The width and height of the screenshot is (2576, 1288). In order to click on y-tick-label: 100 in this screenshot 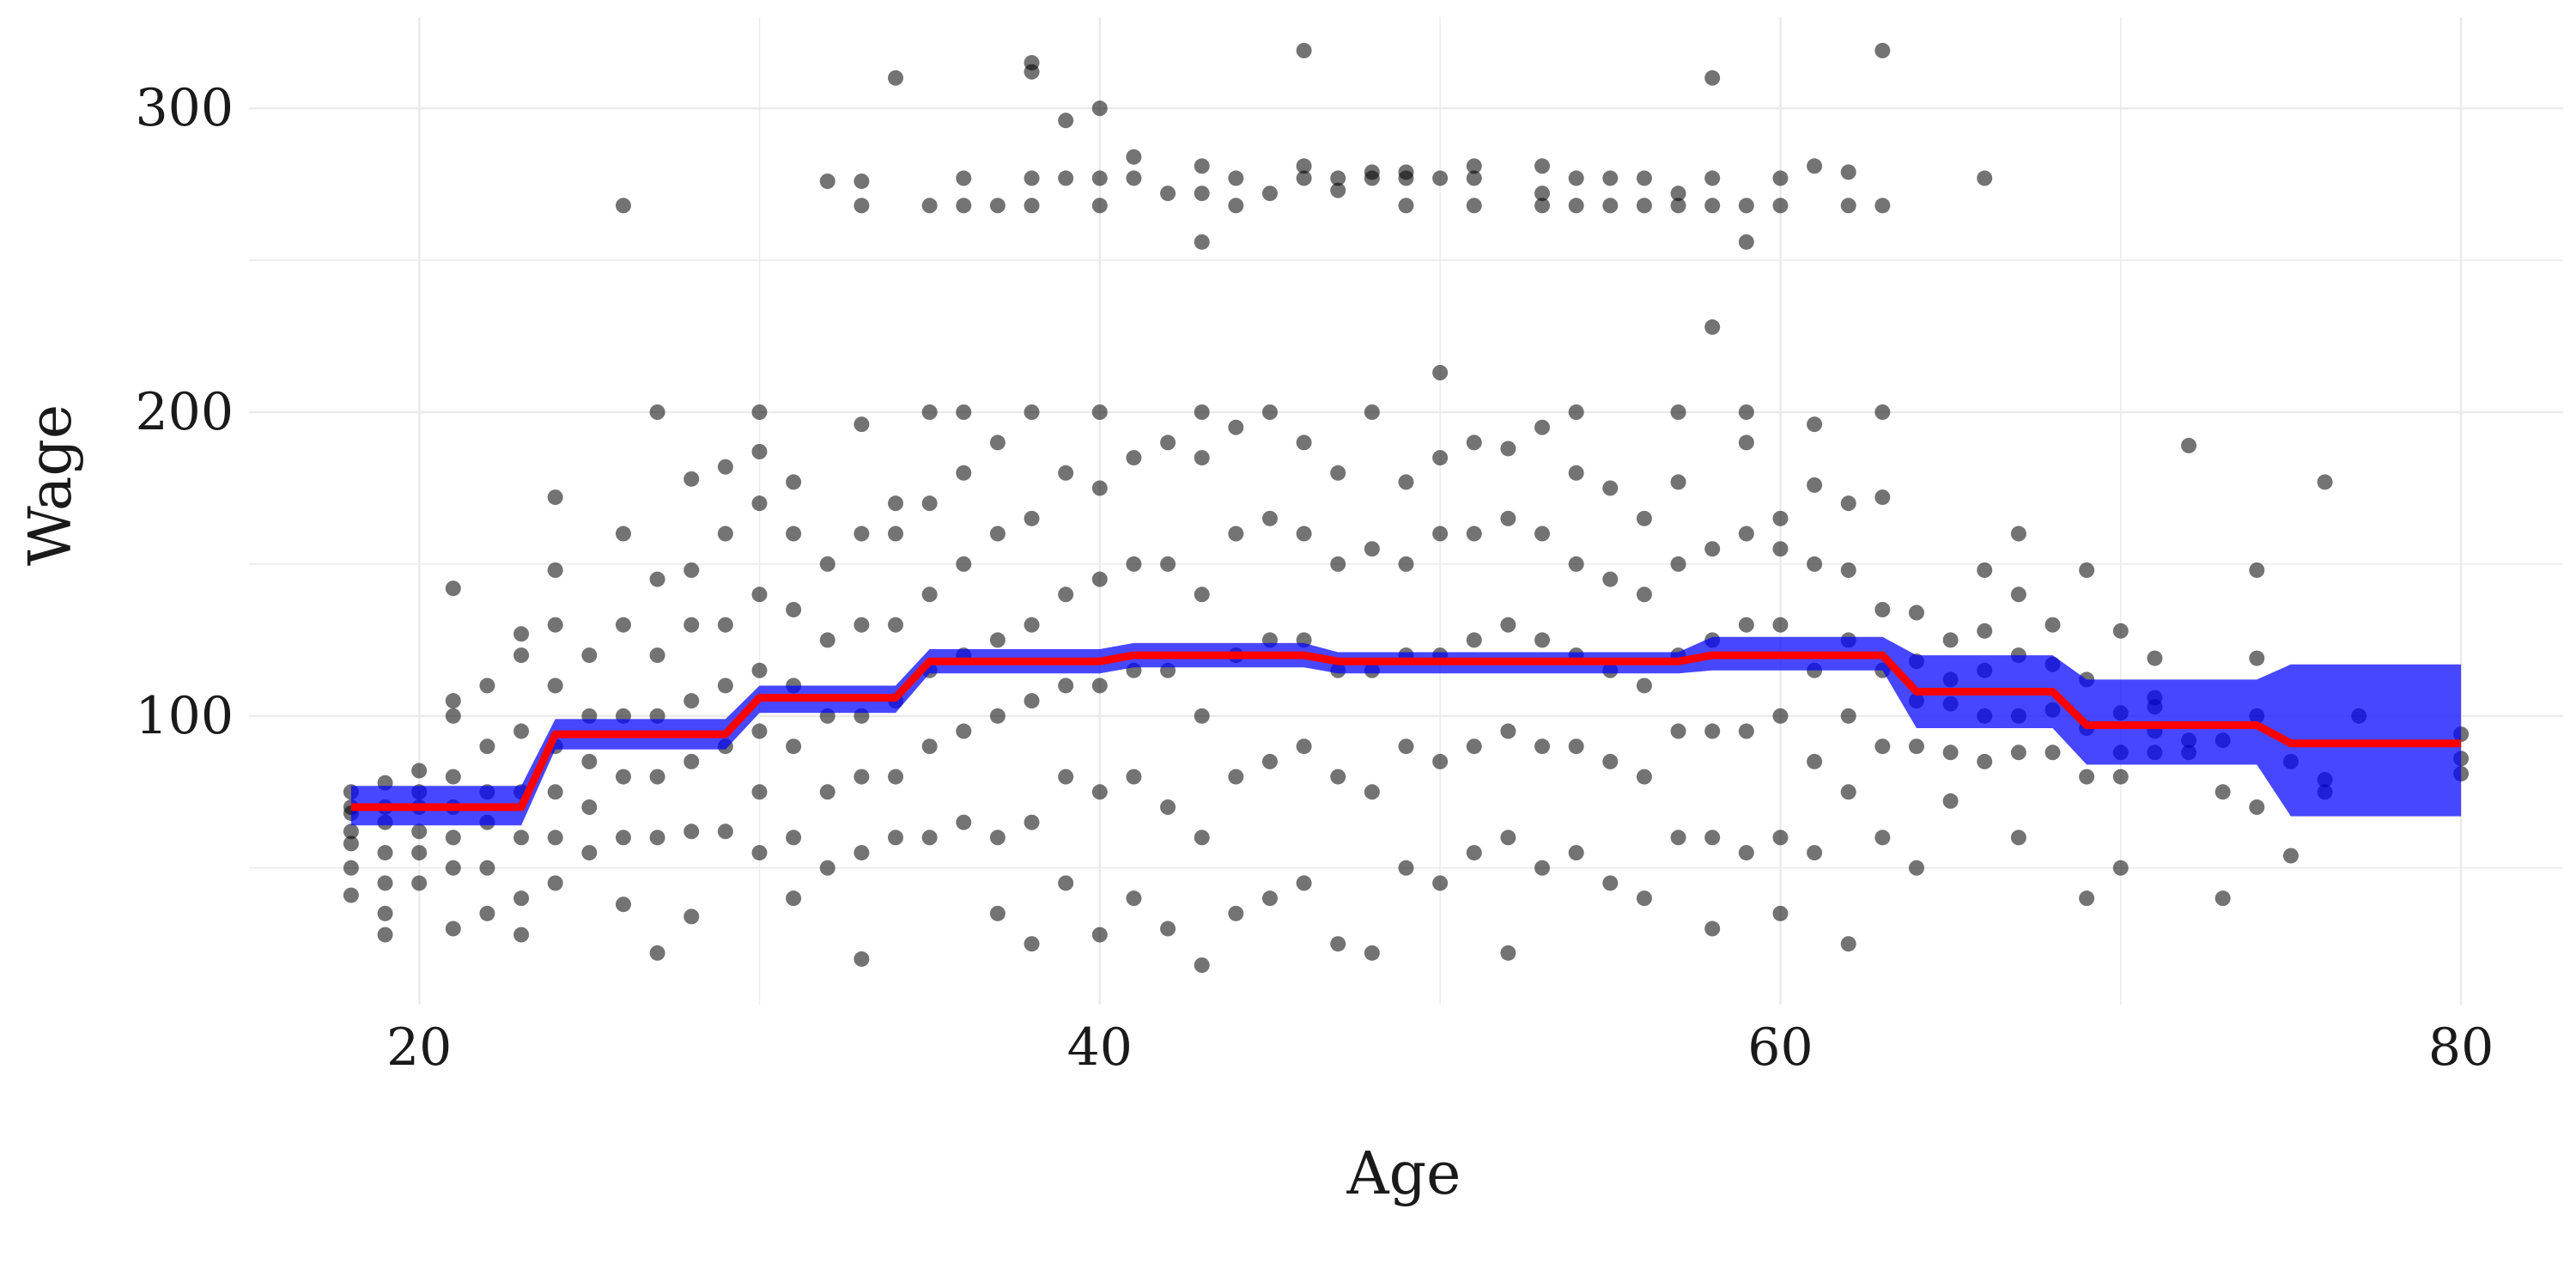, I will do `click(185, 716)`.